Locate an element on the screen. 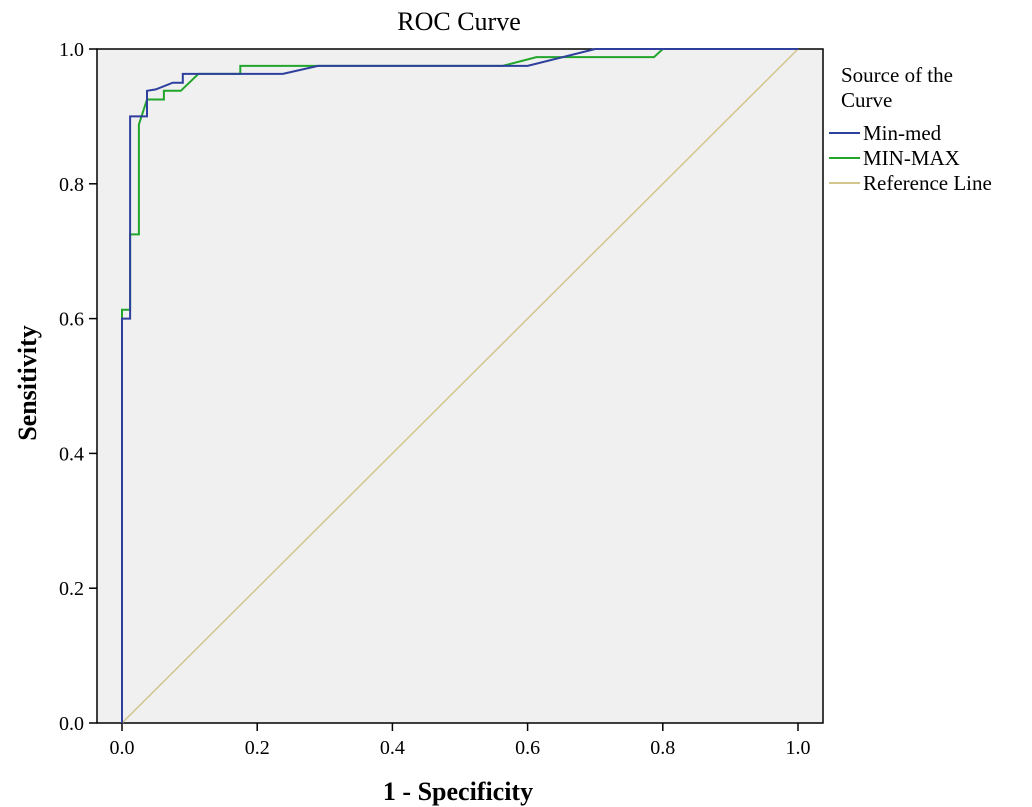 The width and height of the screenshot is (1032, 807). x-tick-label: 0.4 is located at coordinates (392, 748).